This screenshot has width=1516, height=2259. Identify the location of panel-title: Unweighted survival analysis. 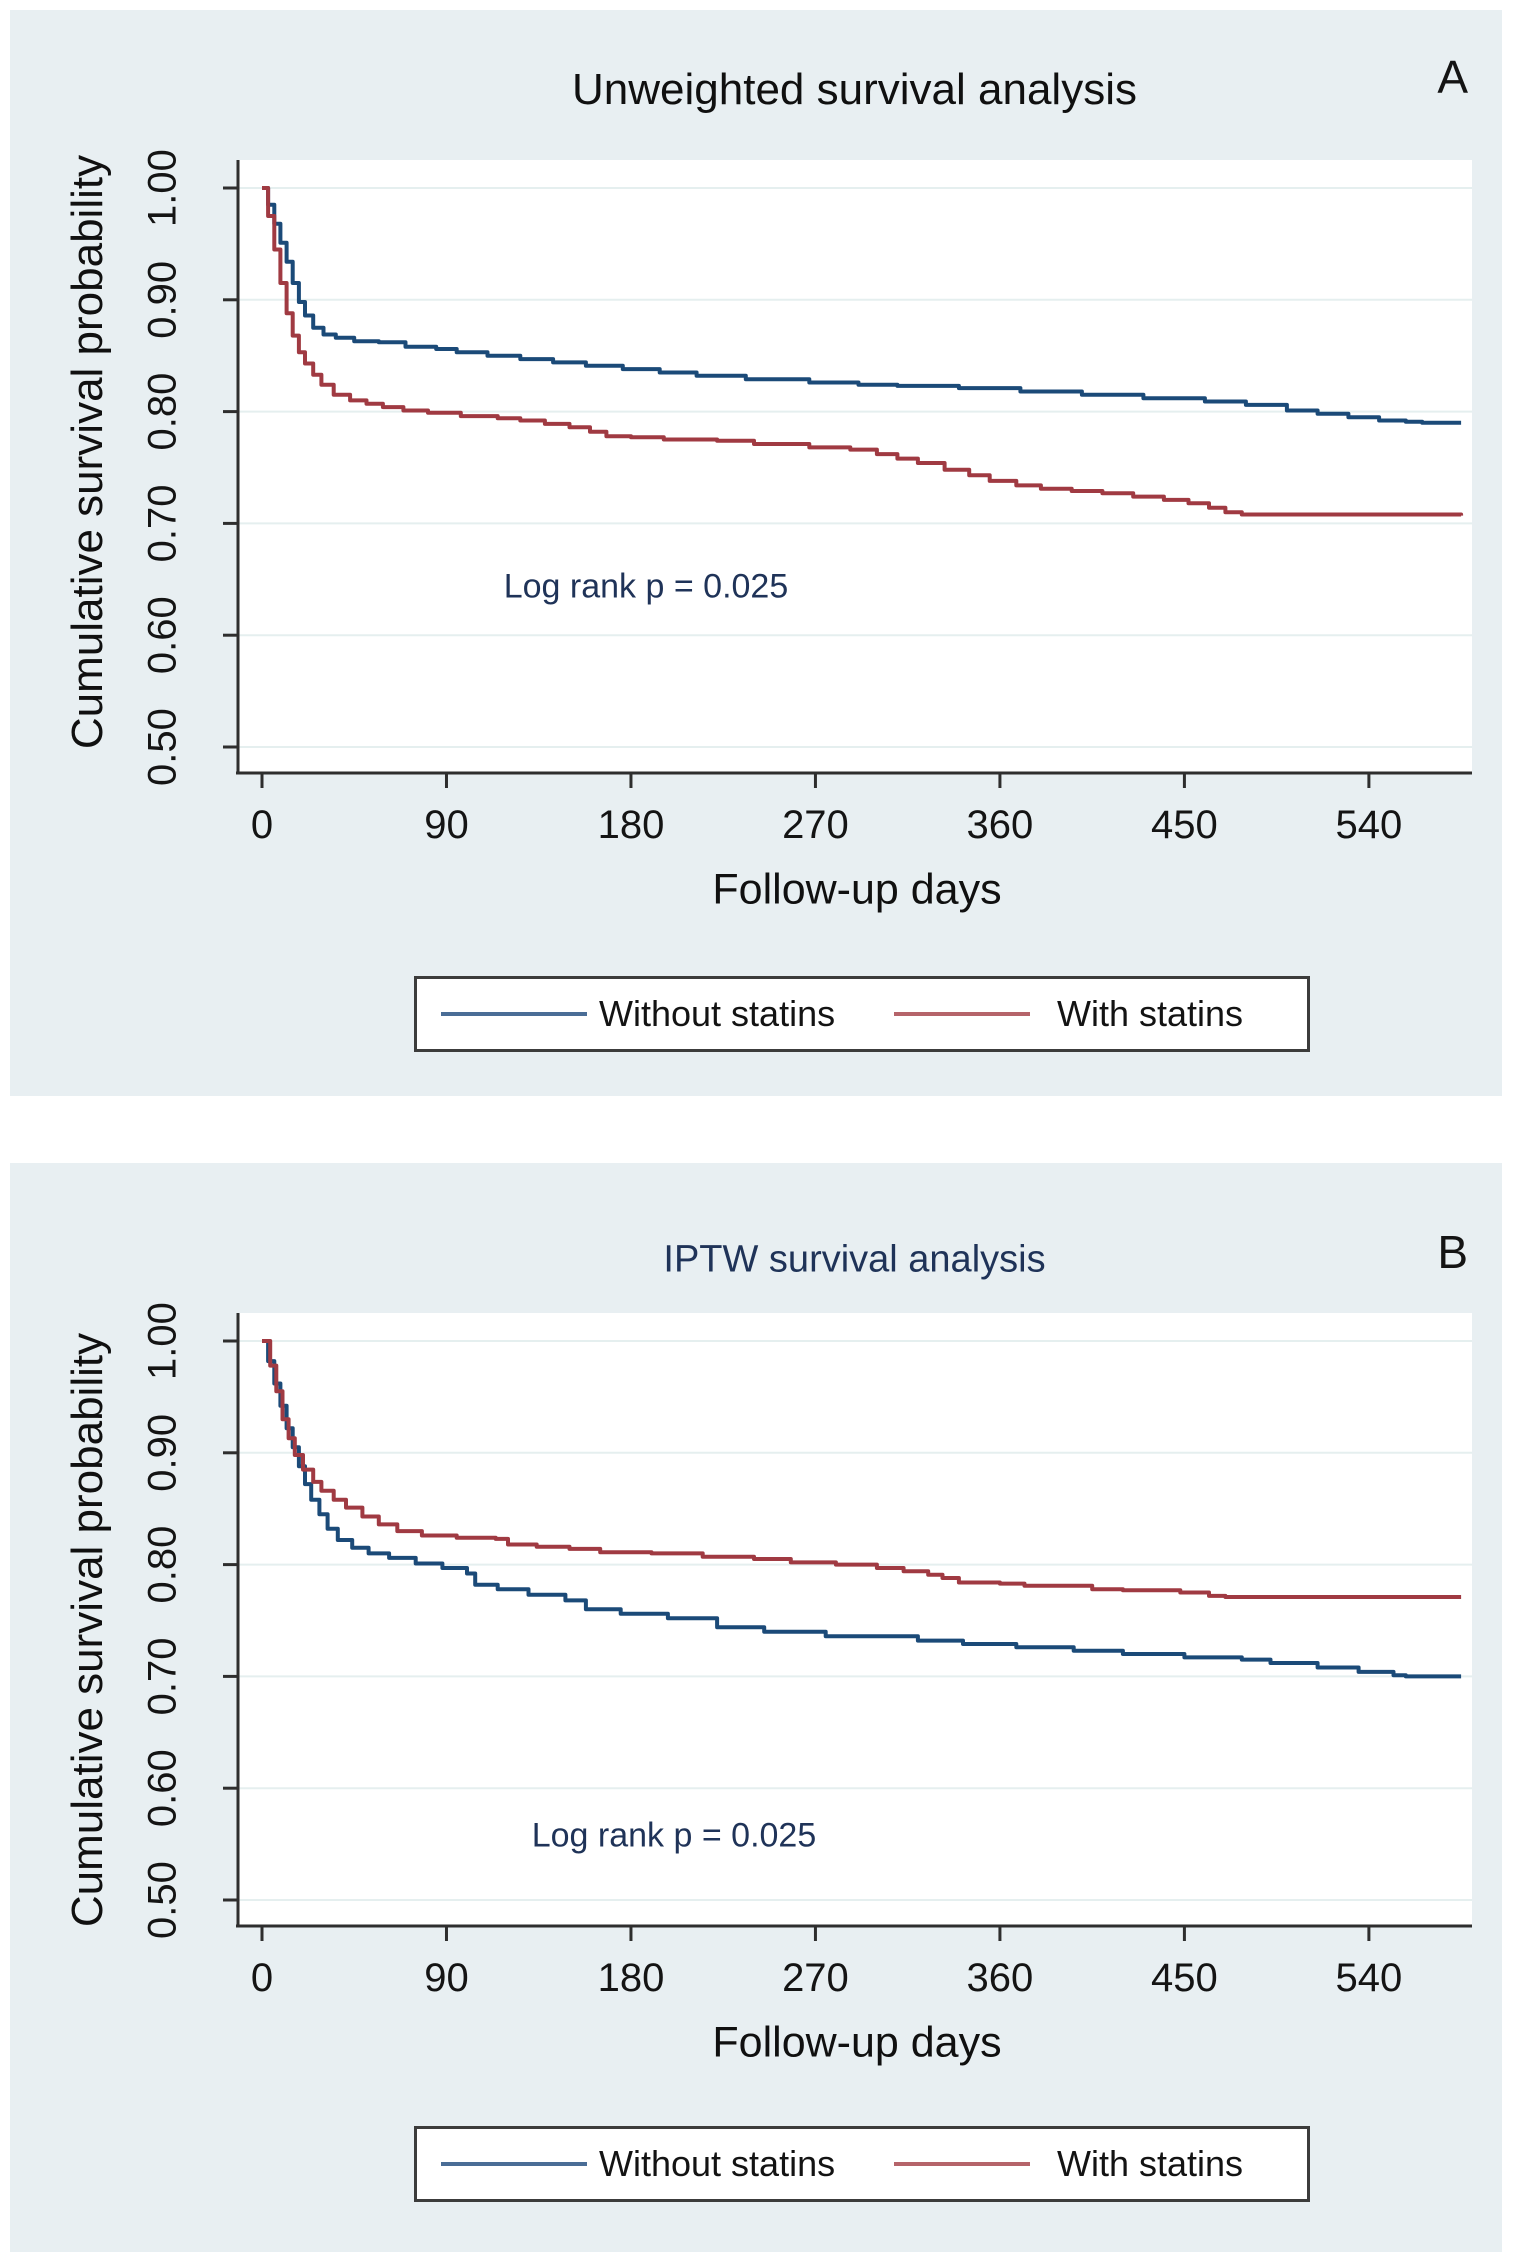
(854, 89).